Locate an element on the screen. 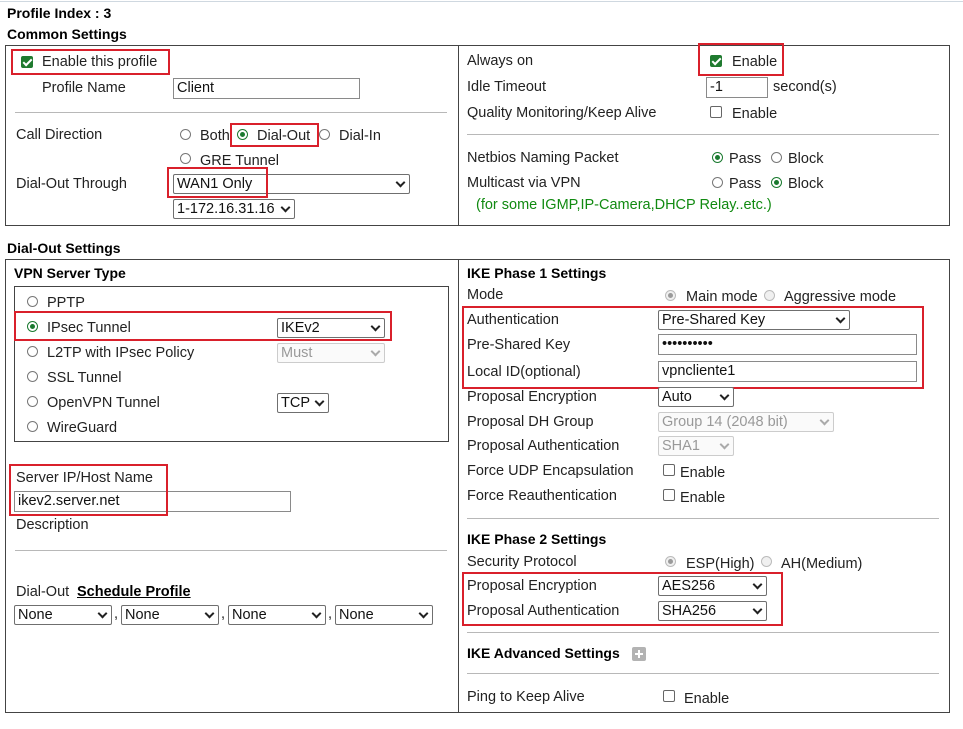 The height and width of the screenshot is (729, 963). call-direction-gre-radio is located at coordinates (185, 158).